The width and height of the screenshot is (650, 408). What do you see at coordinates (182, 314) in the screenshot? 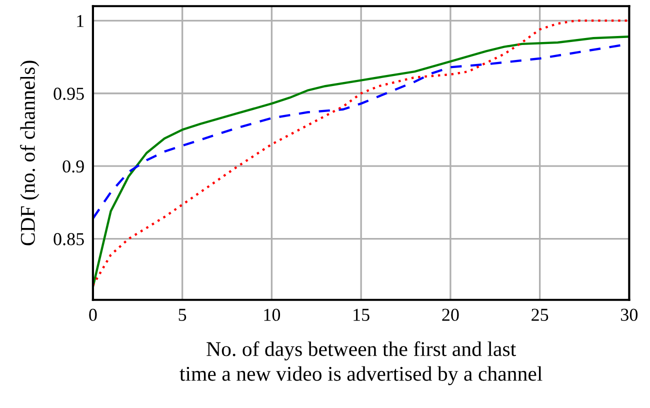
I see `x-tick-label: 5` at bounding box center [182, 314].